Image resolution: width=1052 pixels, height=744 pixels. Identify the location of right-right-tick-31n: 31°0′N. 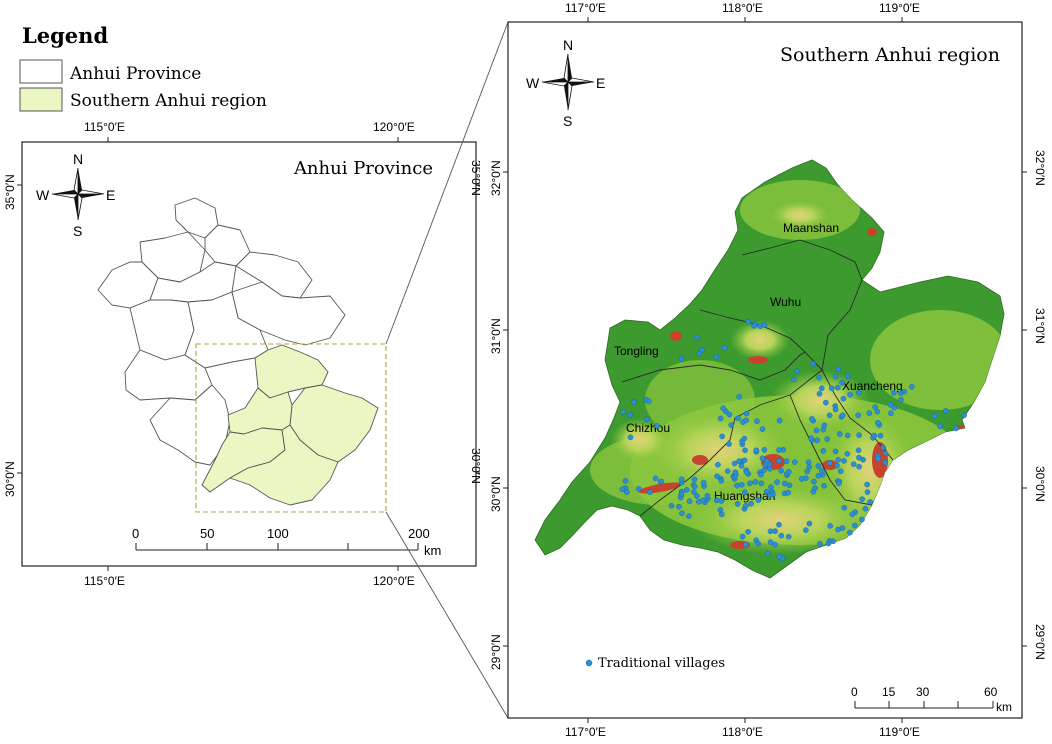
(1040, 326).